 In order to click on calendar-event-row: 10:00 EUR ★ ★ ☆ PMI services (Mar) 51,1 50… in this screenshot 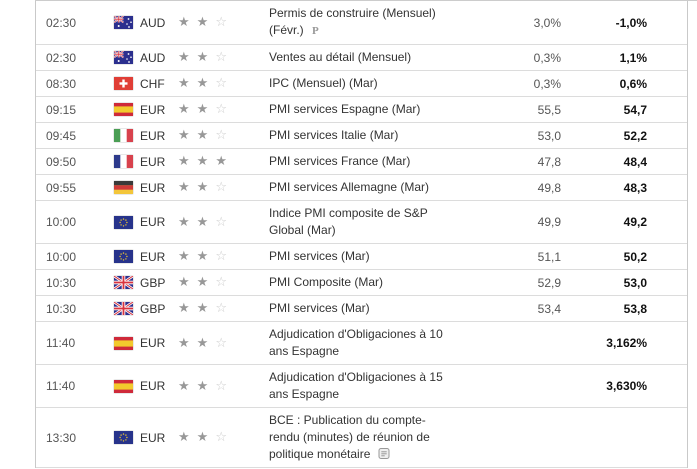, I will do `click(361, 257)`.